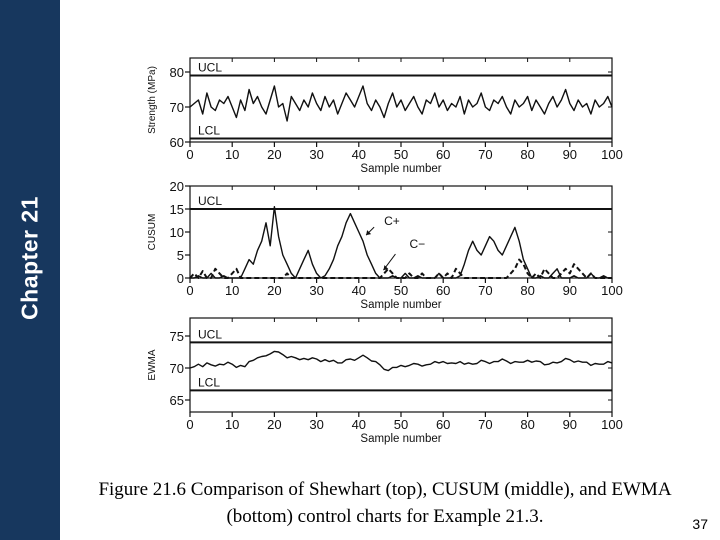 Image resolution: width=720 pixels, height=540 pixels. Describe the element at coordinates (177, 107) in the screenshot. I see `shewhart-y-tick-label: 70` at that location.